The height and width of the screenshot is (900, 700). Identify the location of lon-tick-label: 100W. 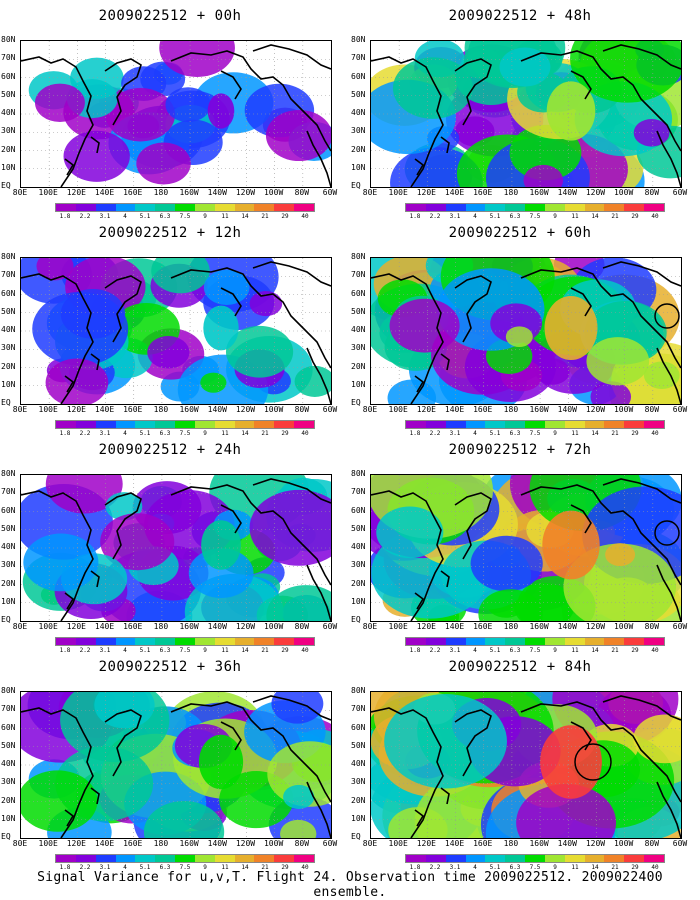
(623, 843).